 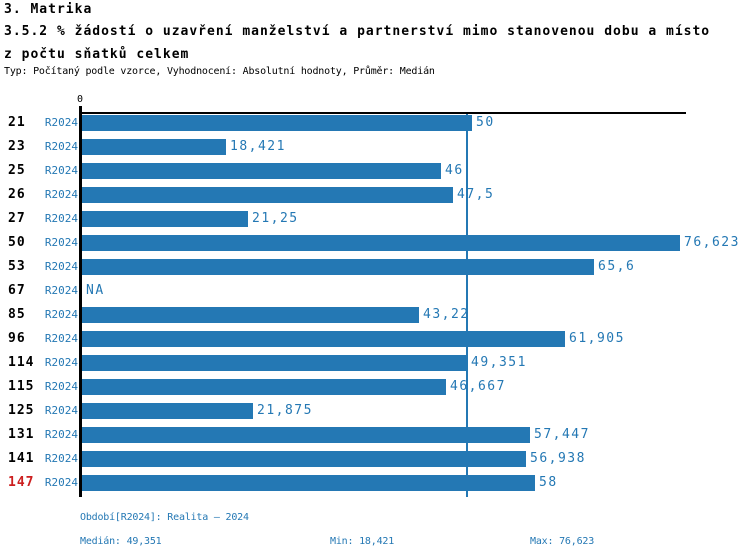 I want to click on chart-row: 85 R2024 43,22, so click(x=375, y=315).